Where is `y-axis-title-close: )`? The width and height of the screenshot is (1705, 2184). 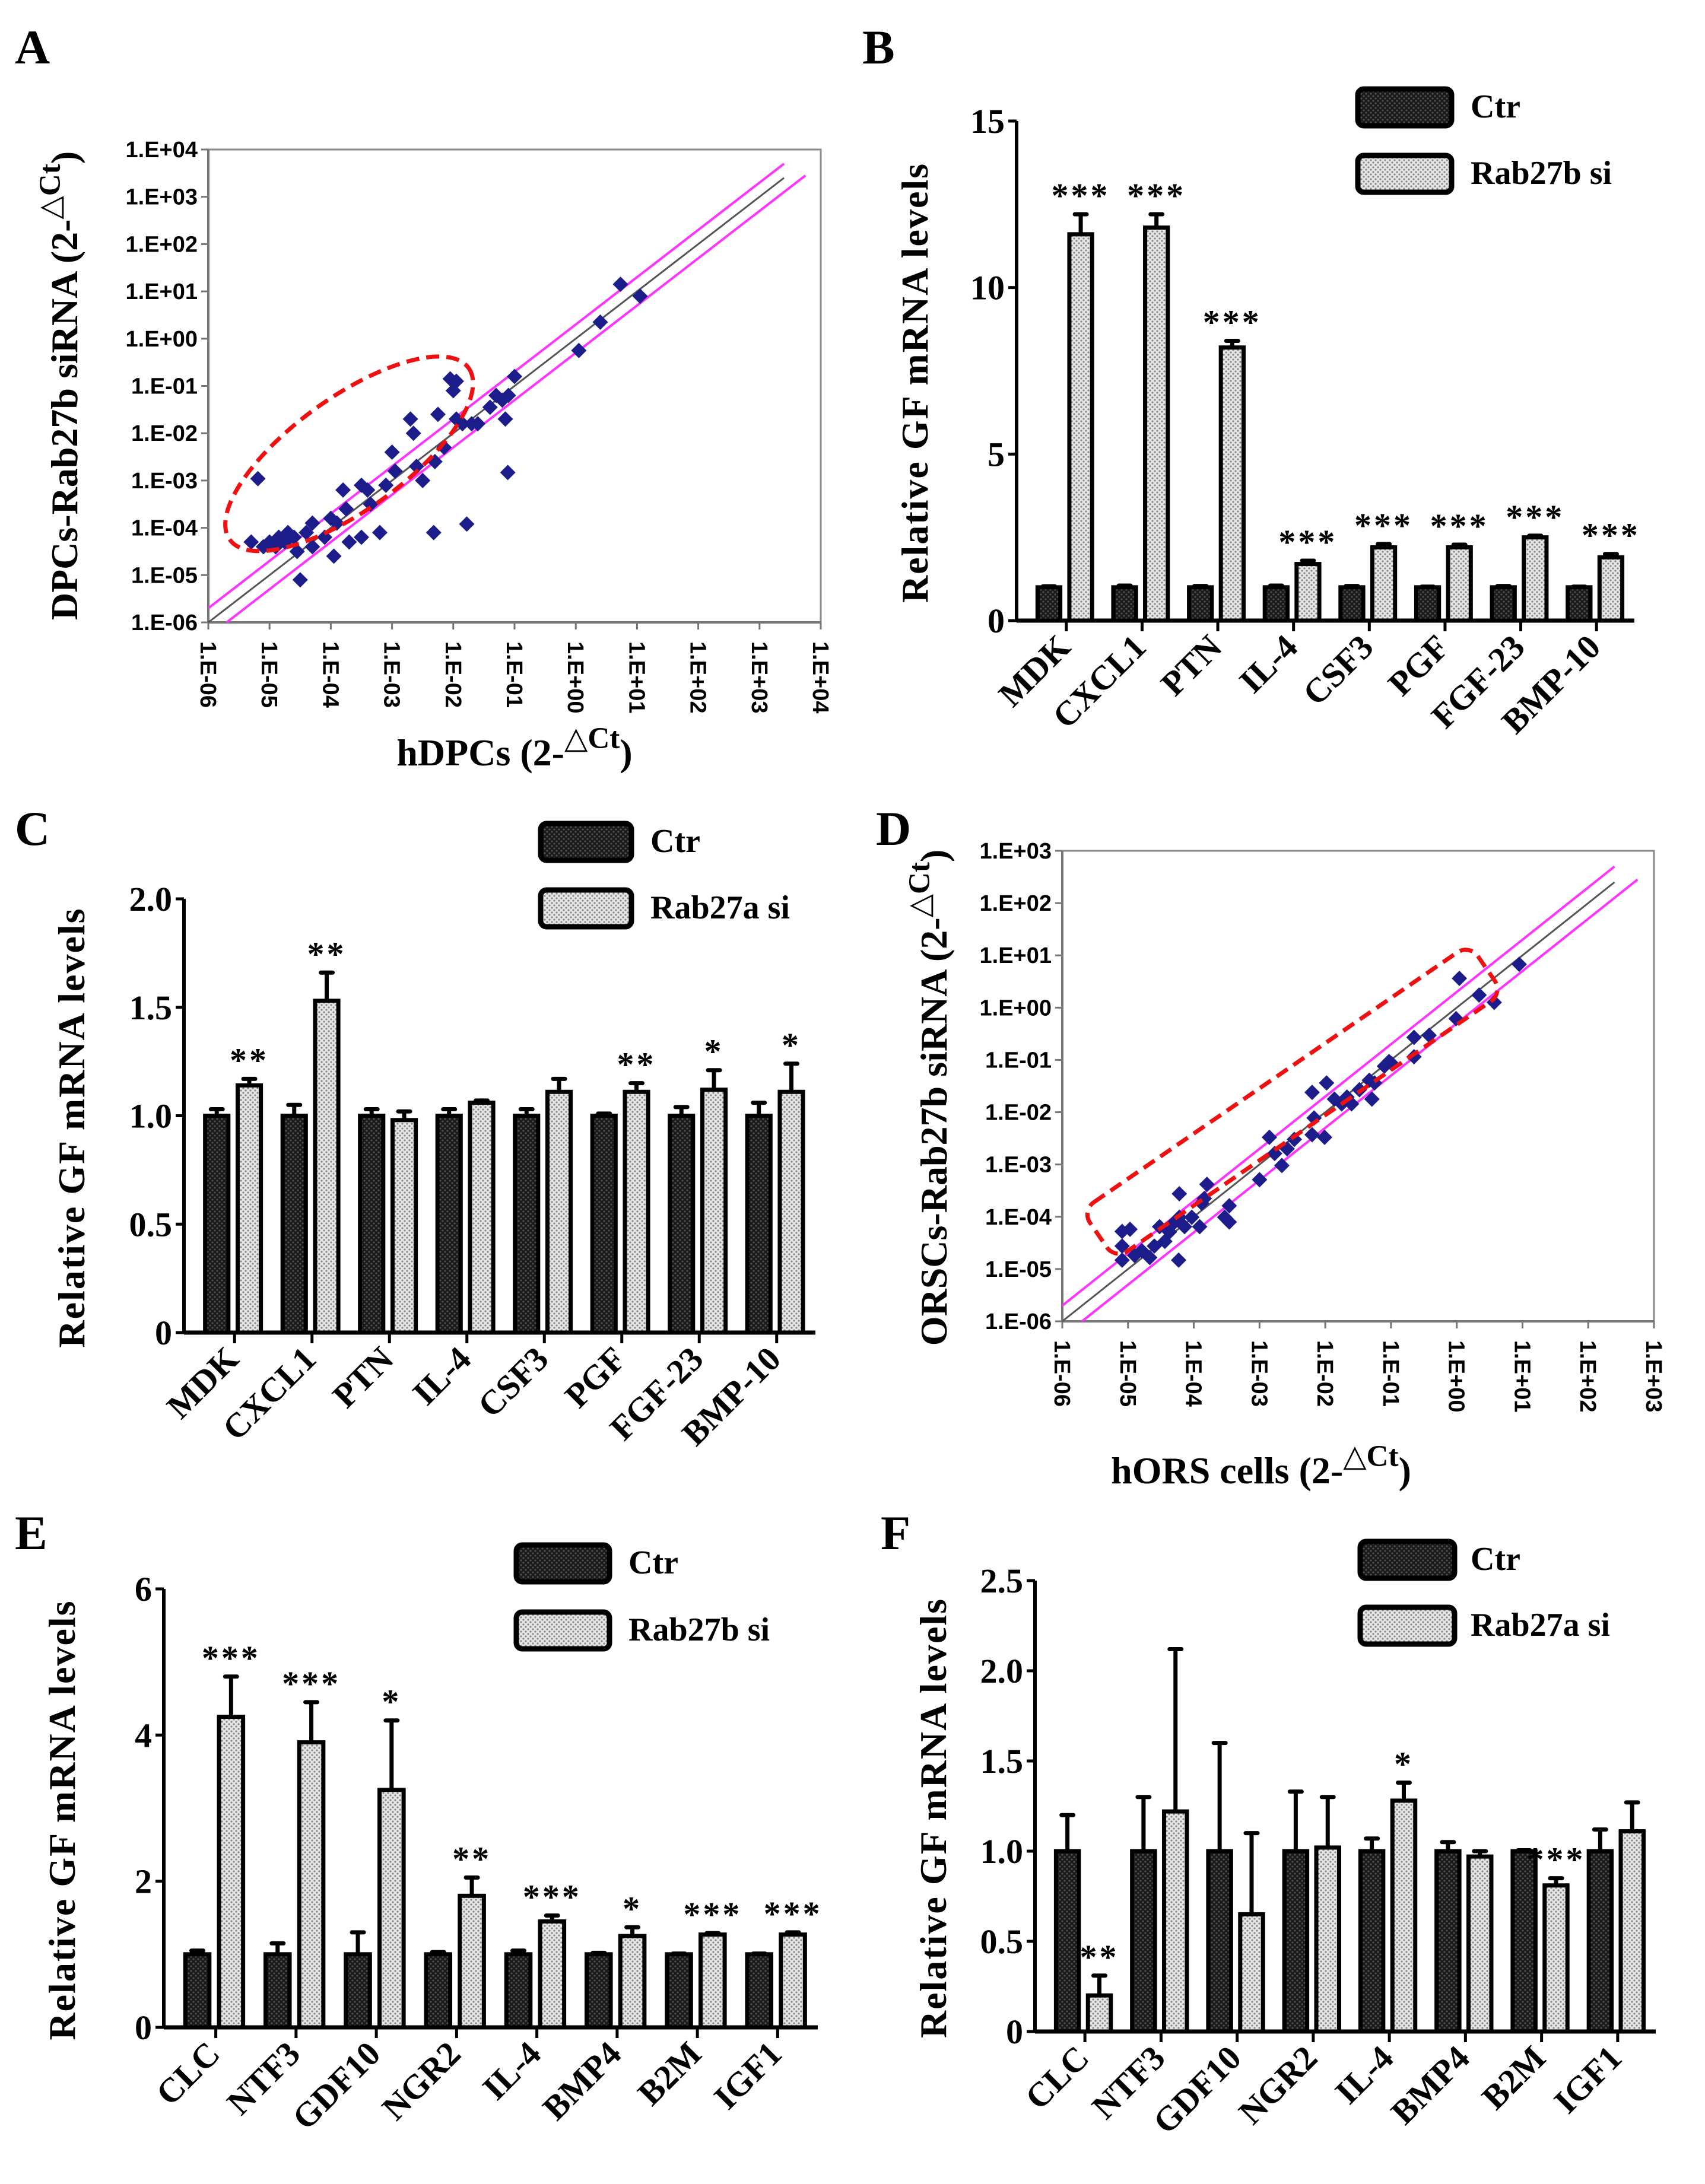
y-axis-title-close: ) is located at coordinates (934, 856).